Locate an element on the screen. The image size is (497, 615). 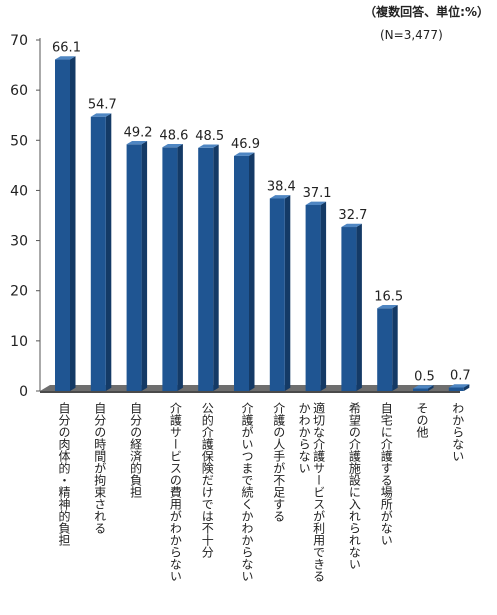
y-tick-label-0: 0 is located at coordinates (23, 392).